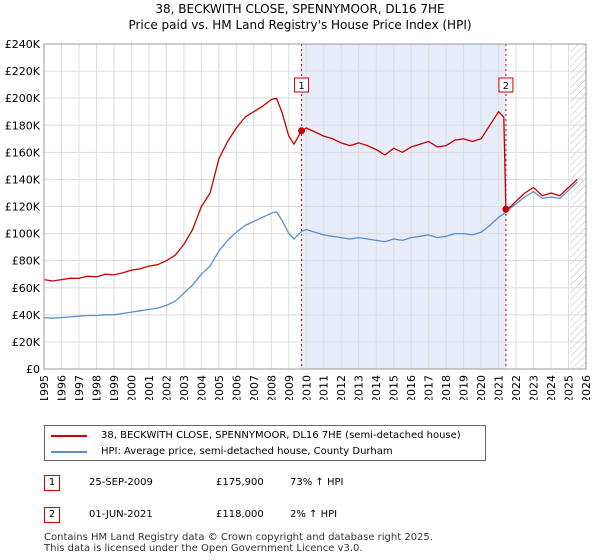  I want to click on y-tick-label: £240K, so click(23, 44).